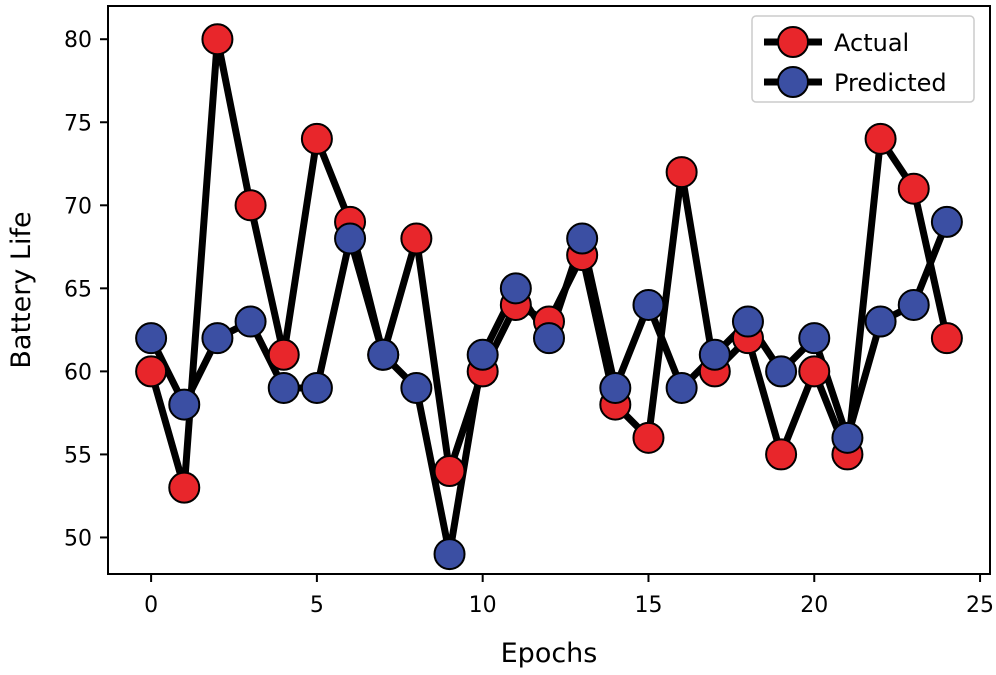 Image resolution: width=996 pixels, height=675 pixels. Describe the element at coordinates (569, 596) in the screenshot. I see `x-axis: 0 5 10 15 20 25` at that location.